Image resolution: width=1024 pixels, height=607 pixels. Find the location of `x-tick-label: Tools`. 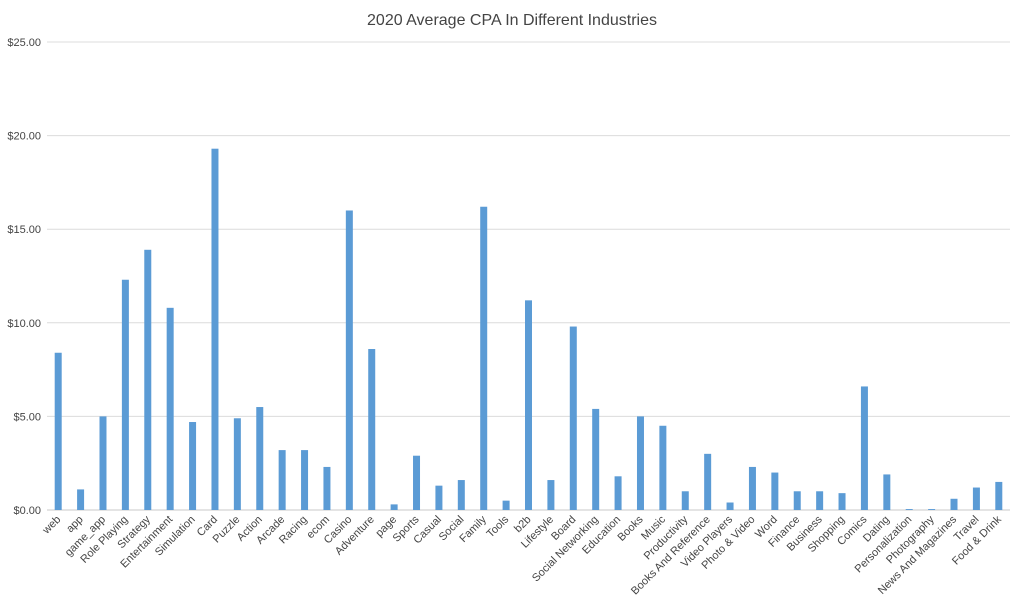

x-tick-label: Tools is located at coordinates (498, 526).